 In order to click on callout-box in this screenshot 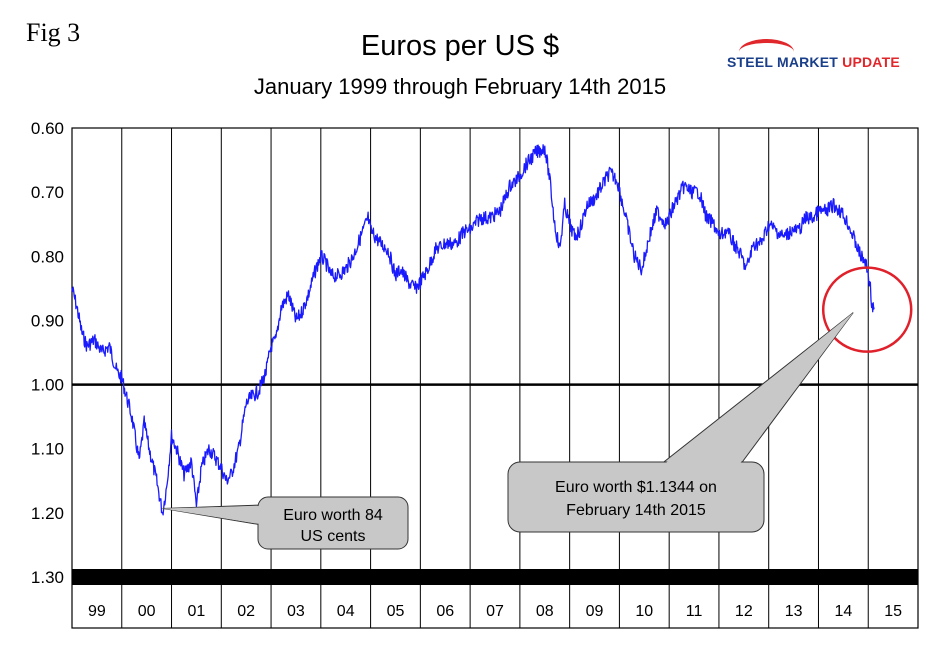, I will do `click(636, 497)`.